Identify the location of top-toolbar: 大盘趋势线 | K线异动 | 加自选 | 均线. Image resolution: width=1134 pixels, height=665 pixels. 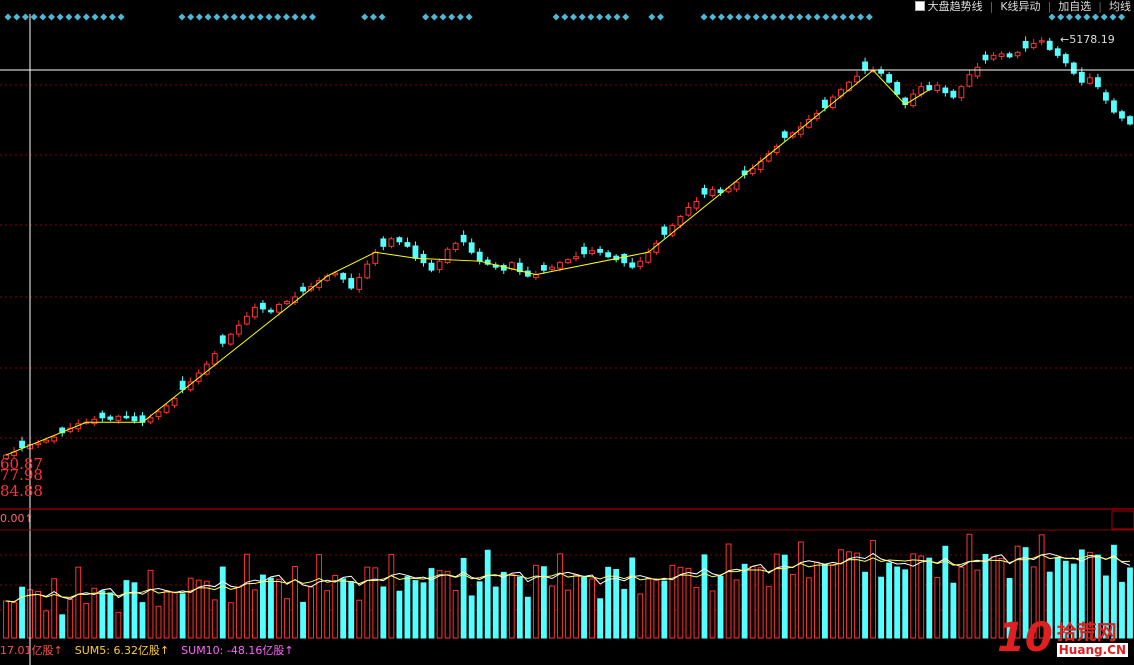
(1022, 7).